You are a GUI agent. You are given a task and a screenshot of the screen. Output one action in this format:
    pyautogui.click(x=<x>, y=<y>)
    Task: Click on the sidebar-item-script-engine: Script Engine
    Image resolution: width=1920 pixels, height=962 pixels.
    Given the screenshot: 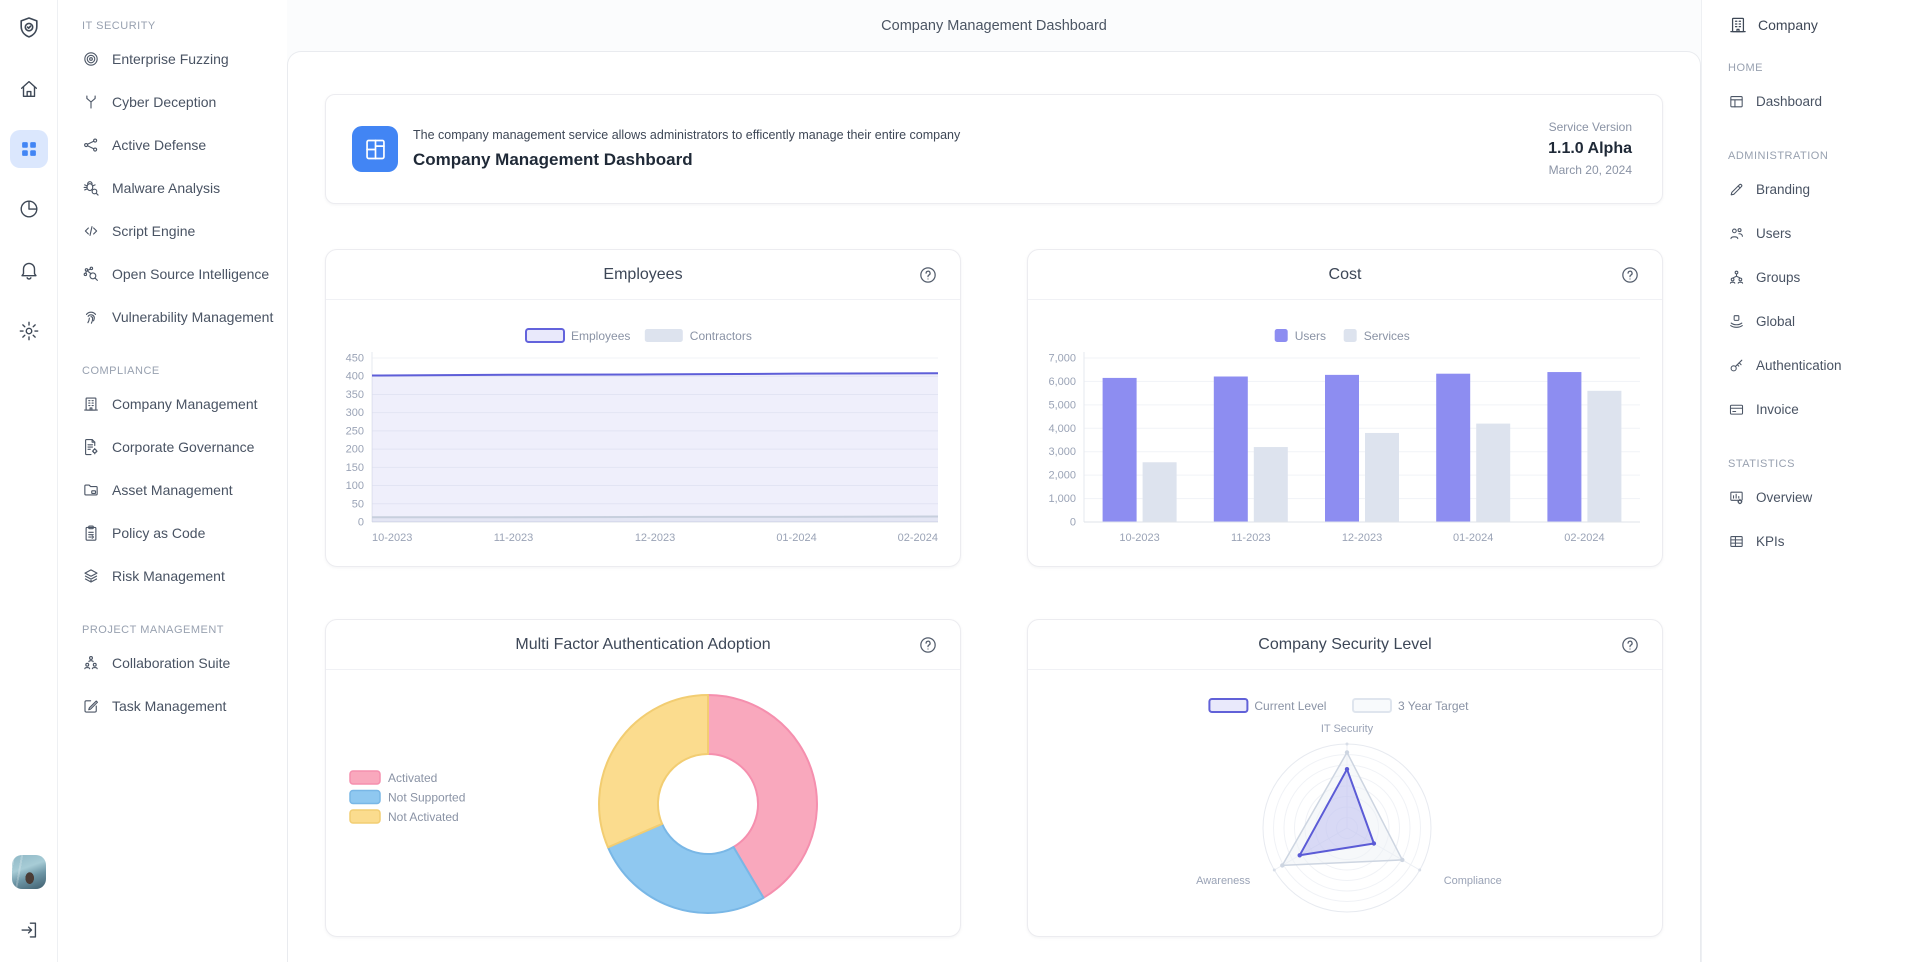 What is the action you would take?
    pyautogui.click(x=180, y=230)
    